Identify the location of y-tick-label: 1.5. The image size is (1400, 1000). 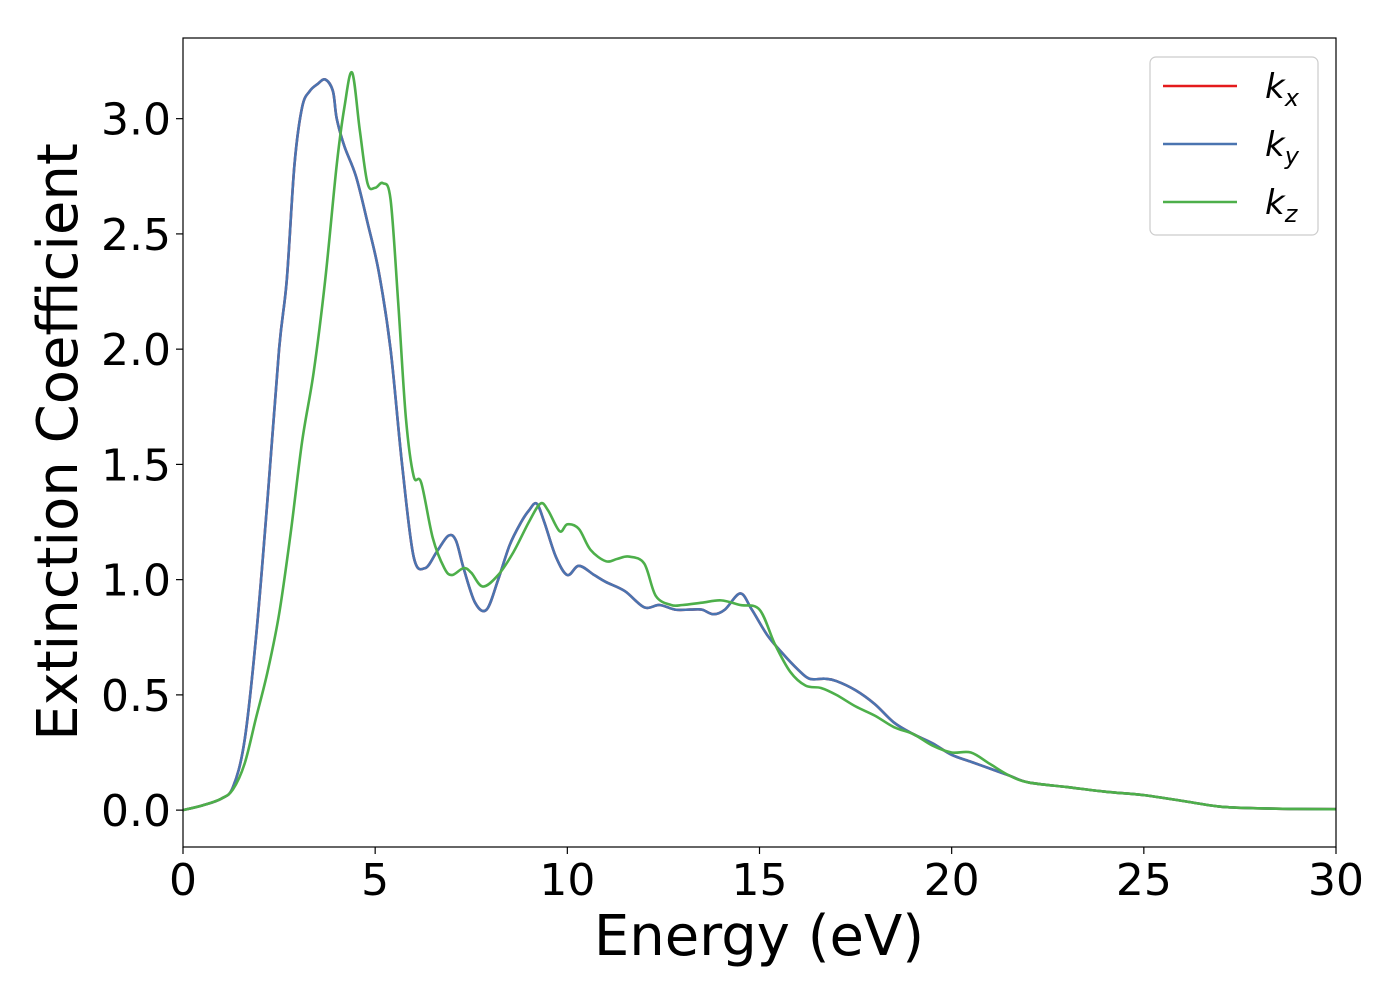
(136, 465).